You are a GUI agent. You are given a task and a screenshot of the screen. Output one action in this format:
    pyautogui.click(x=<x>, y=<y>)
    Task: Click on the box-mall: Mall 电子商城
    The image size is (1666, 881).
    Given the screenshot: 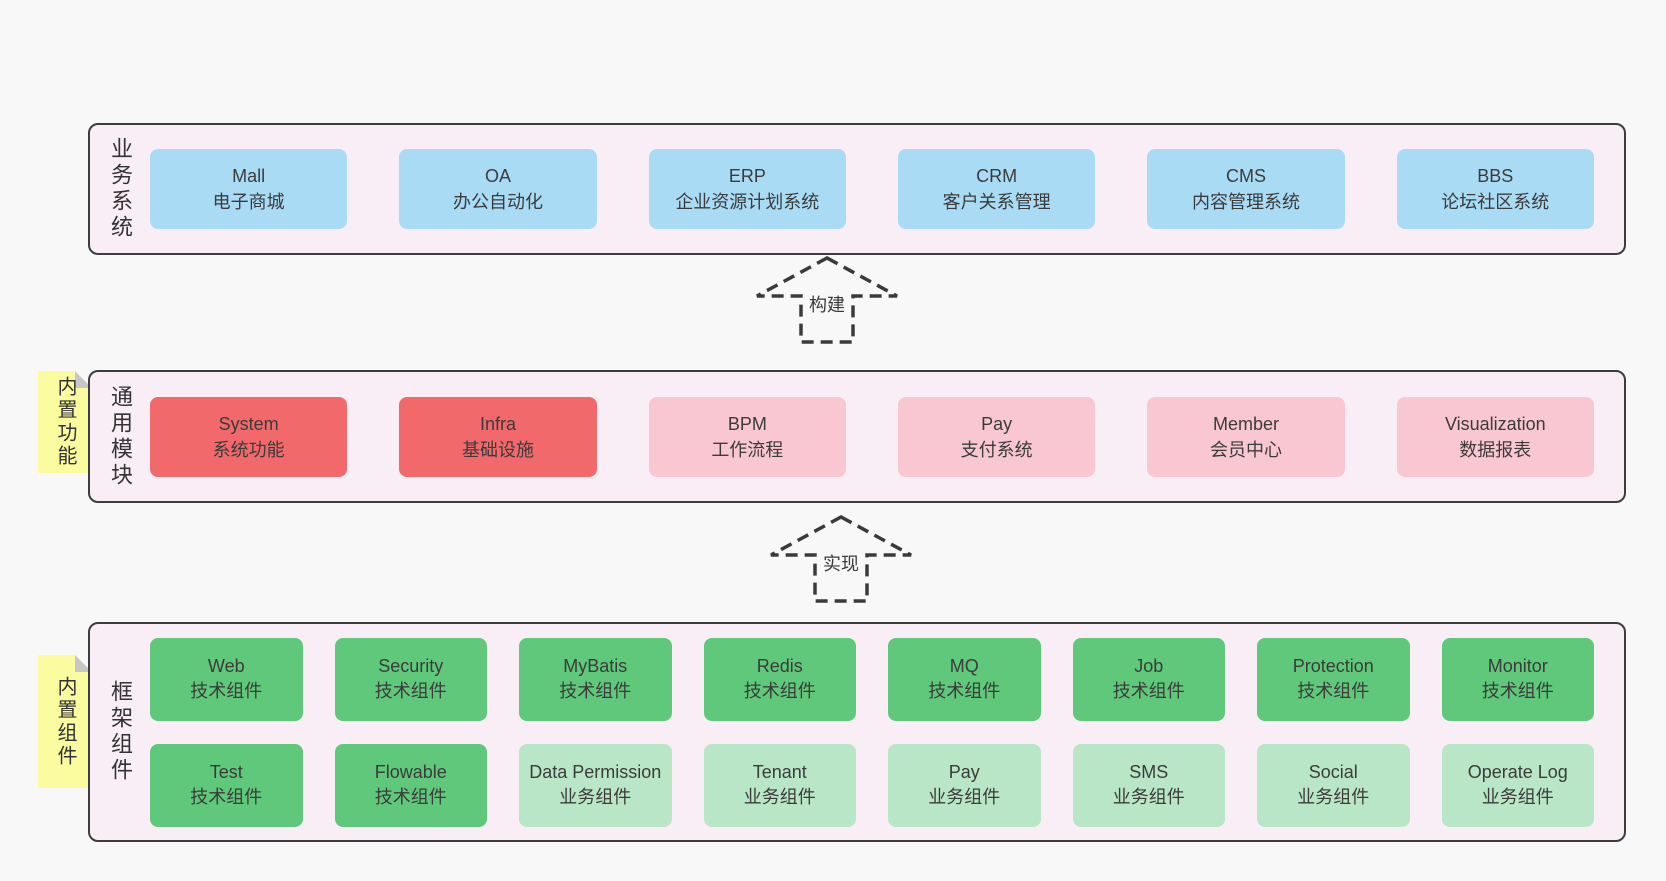 What is the action you would take?
    pyautogui.click(x=249, y=189)
    